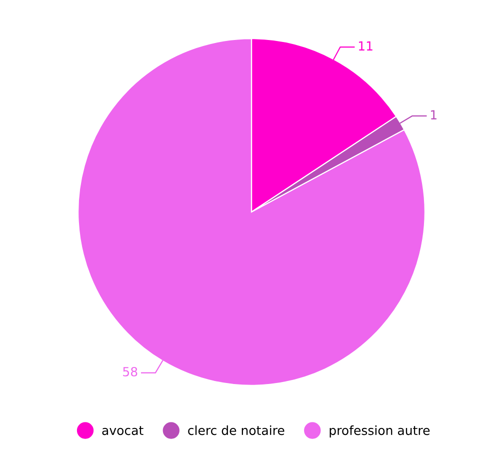 The height and width of the screenshot is (451, 503). Describe the element at coordinates (236, 430) in the screenshot. I see `legend-label: clerc de notaire` at that location.